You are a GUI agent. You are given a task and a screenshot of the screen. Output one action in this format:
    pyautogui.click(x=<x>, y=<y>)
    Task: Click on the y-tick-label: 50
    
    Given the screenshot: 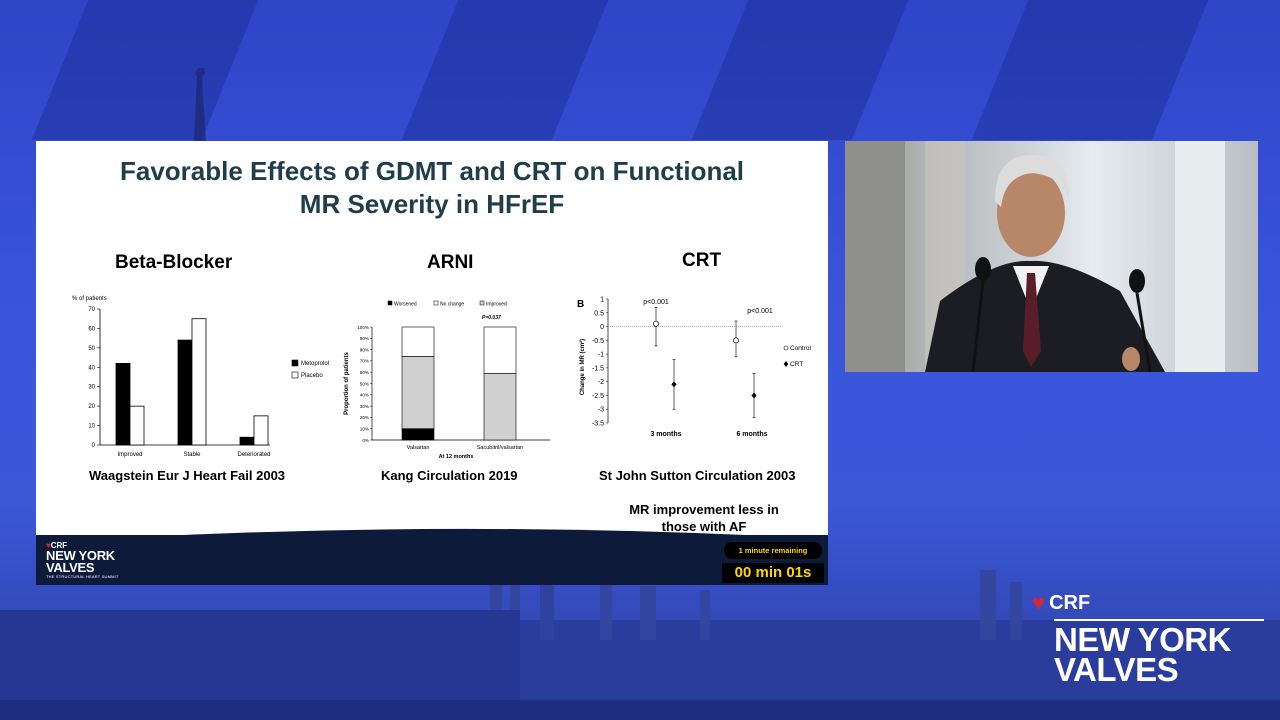 What is the action you would take?
    pyautogui.click(x=91, y=349)
    